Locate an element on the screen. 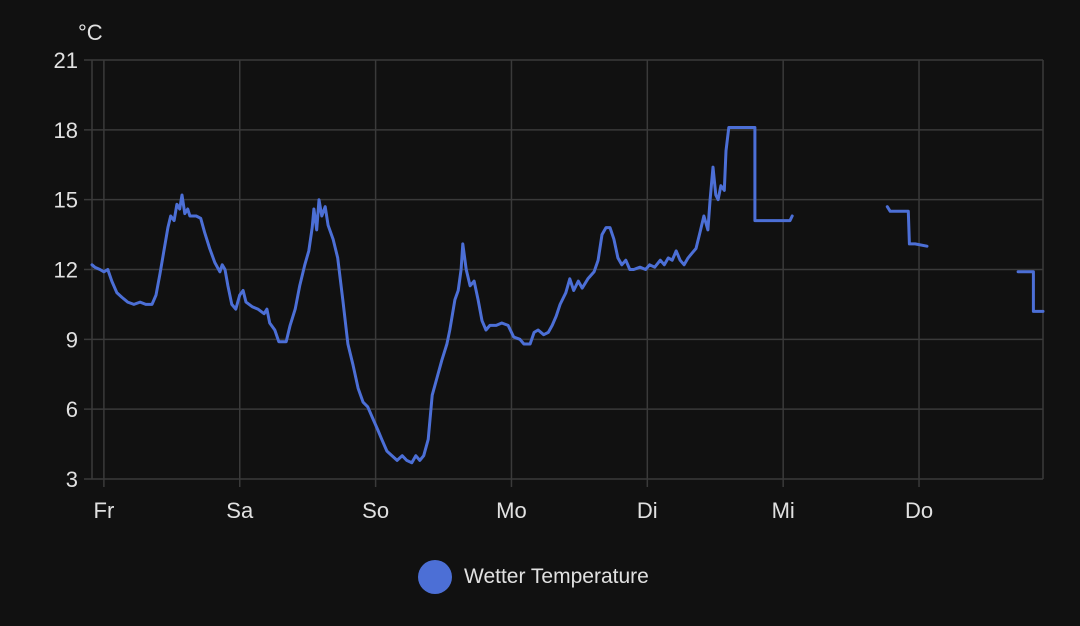  y-axis: 3 6 9 12 15 18 21 is located at coordinates (66, 270).